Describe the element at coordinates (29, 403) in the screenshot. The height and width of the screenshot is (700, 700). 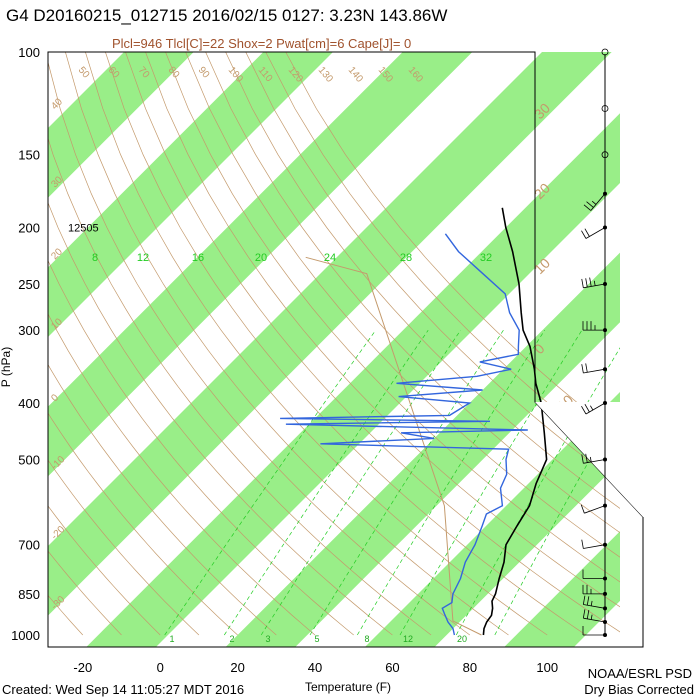
I see `pressure-tick-label: 400` at that location.